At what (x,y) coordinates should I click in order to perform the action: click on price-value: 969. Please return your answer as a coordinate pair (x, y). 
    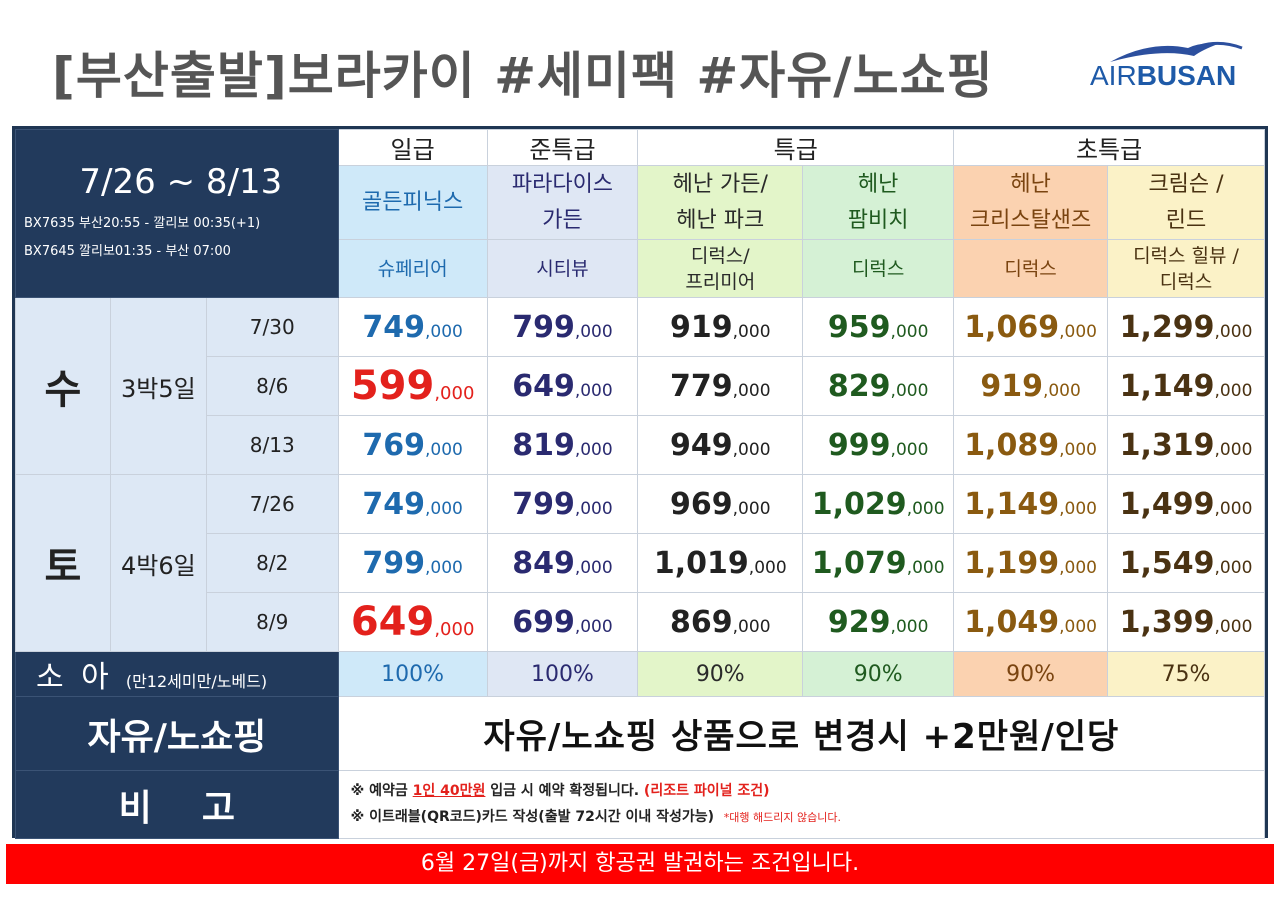
    Looking at the image, I should click on (701, 504).